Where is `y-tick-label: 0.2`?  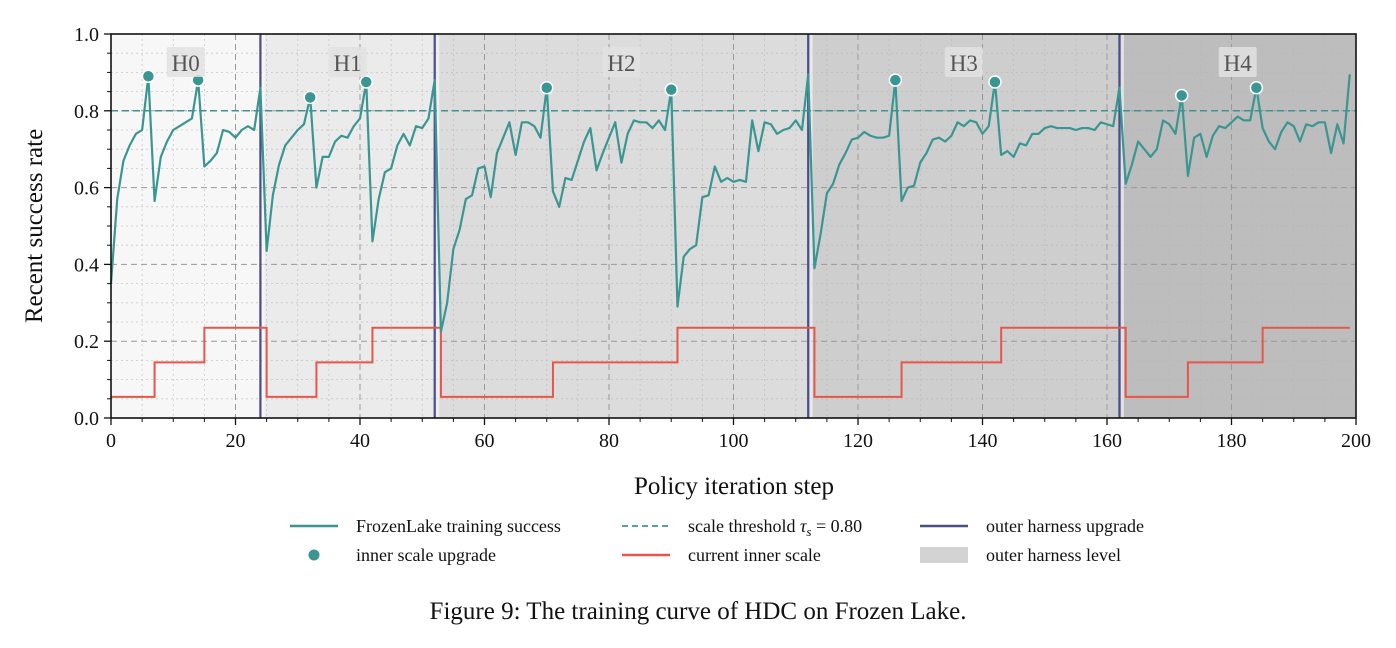 y-tick-label: 0.2 is located at coordinates (86, 342).